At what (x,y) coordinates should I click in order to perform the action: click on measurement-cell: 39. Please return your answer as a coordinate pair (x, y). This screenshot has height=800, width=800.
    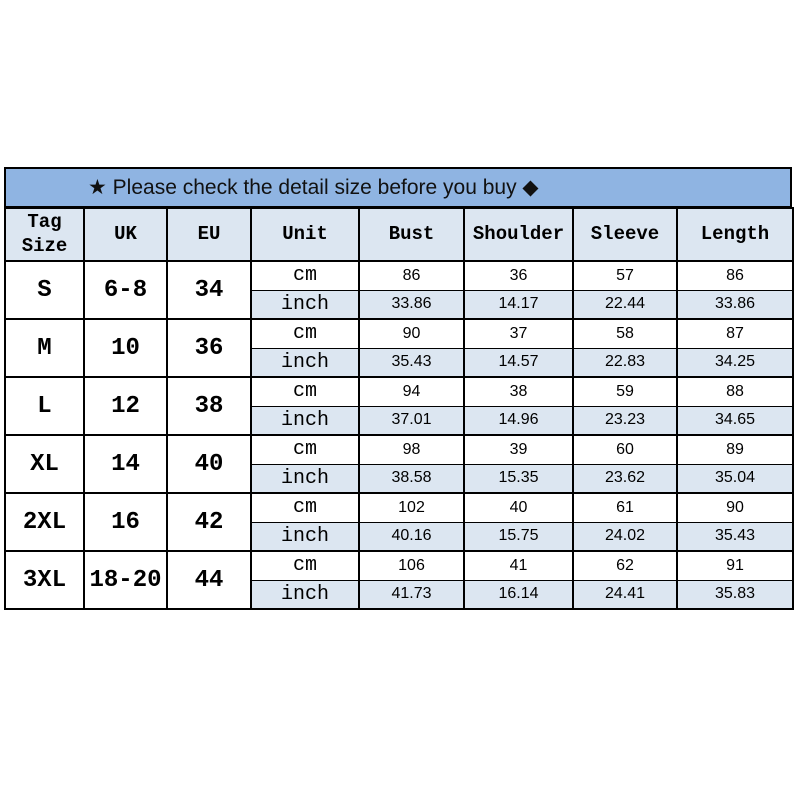
    Looking at the image, I should click on (518, 449).